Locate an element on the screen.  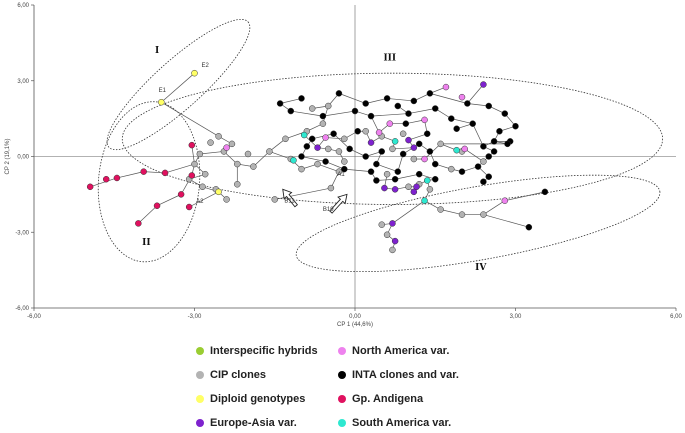
group-II-ellipse is located at coordinates (149, 182).